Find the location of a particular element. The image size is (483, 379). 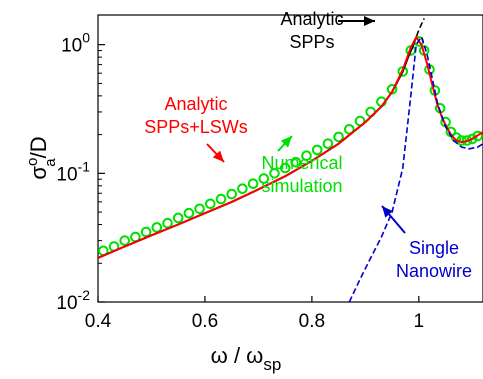

y-tick-label-base-1: 10 is located at coordinates (66, 174).